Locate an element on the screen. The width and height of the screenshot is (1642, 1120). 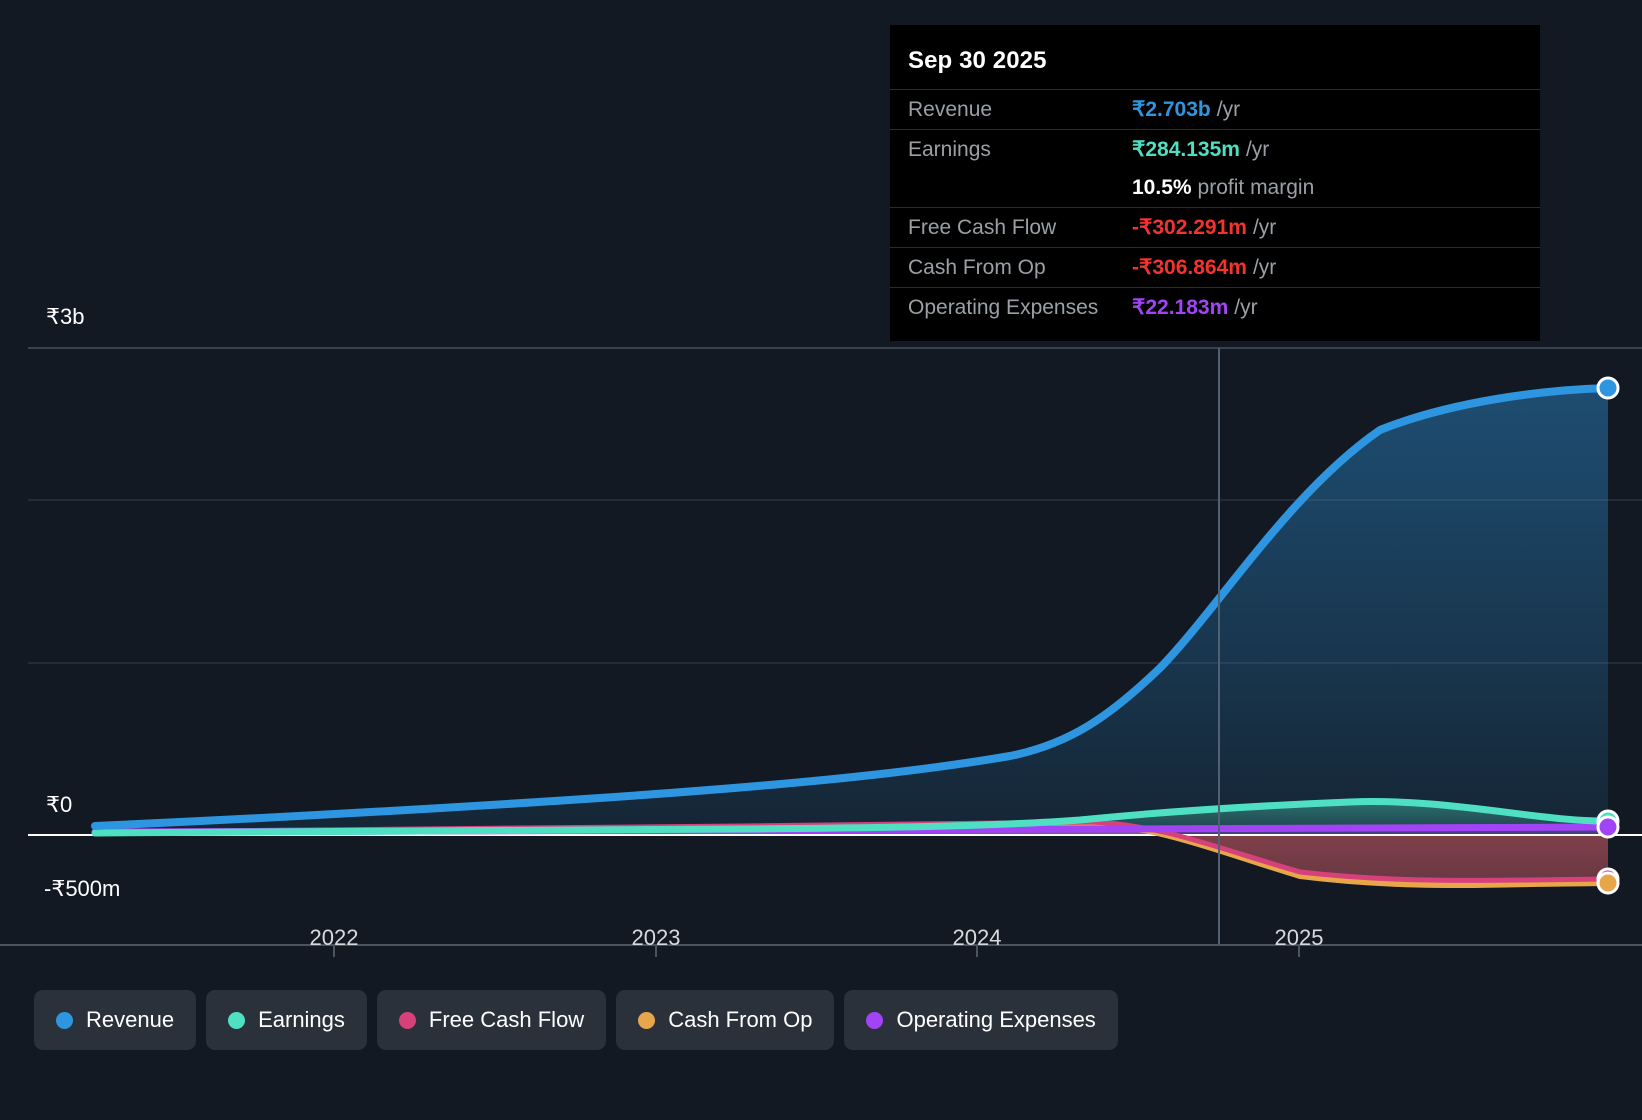
tooltip-row-free-cash-flow: Free Cash Flow -₹302.291m /yr is located at coordinates (1215, 227).